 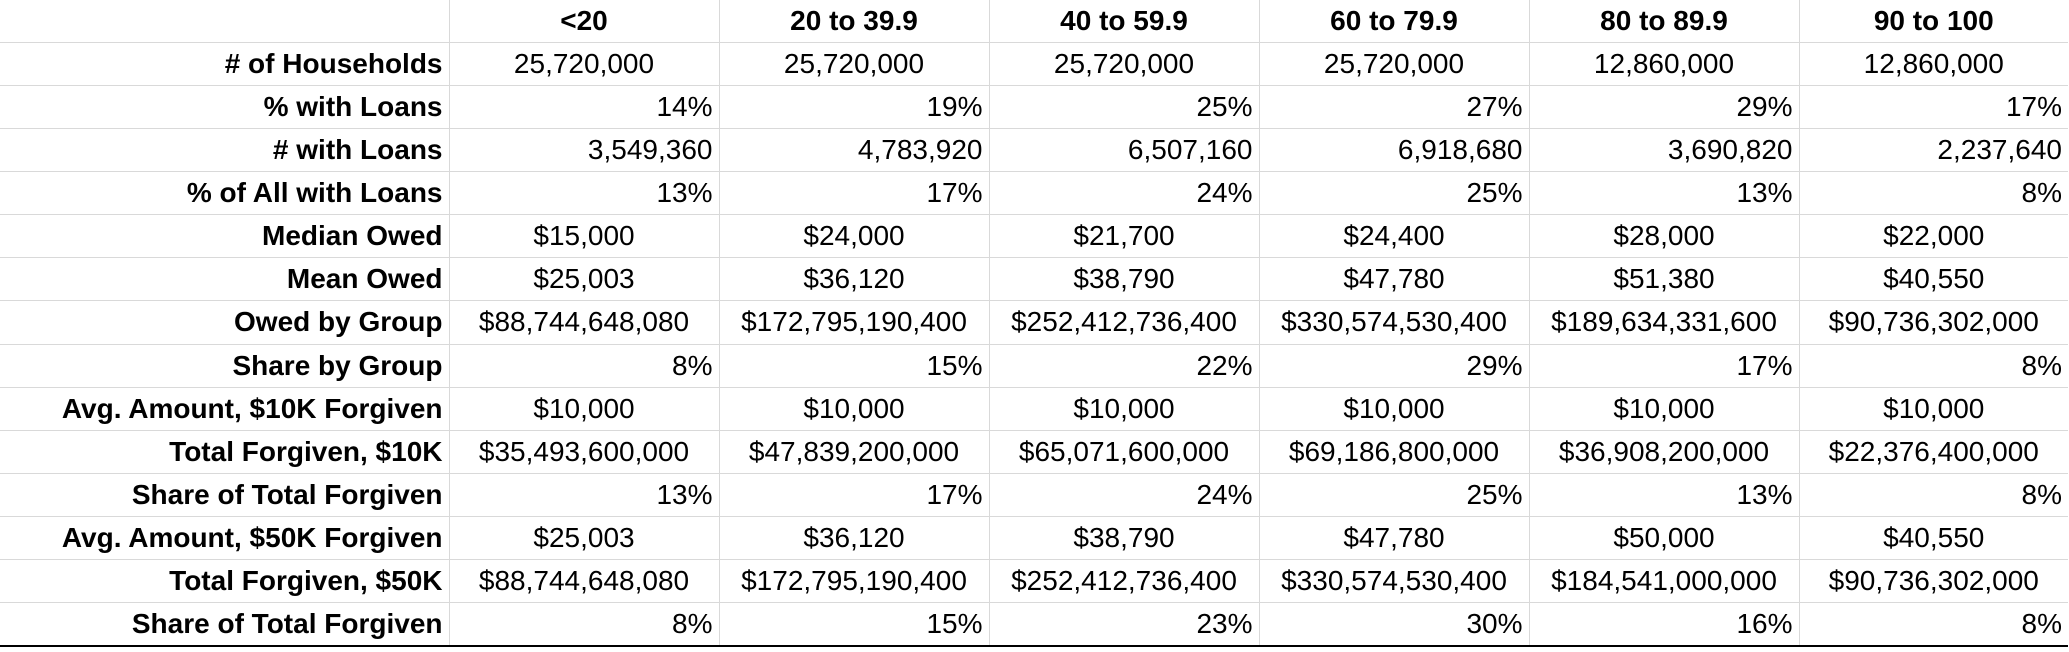 I want to click on table-cell: $15,000, so click(x=584, y=236).